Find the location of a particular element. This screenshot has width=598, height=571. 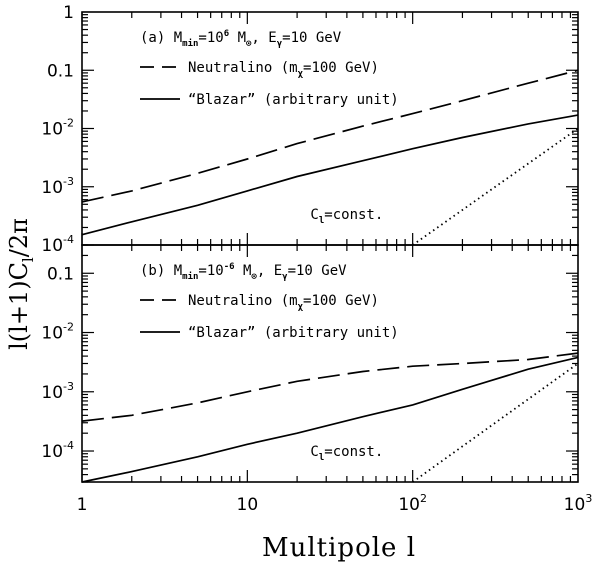

const-label-b: Cl=const. is located at coordinates (346, 453).